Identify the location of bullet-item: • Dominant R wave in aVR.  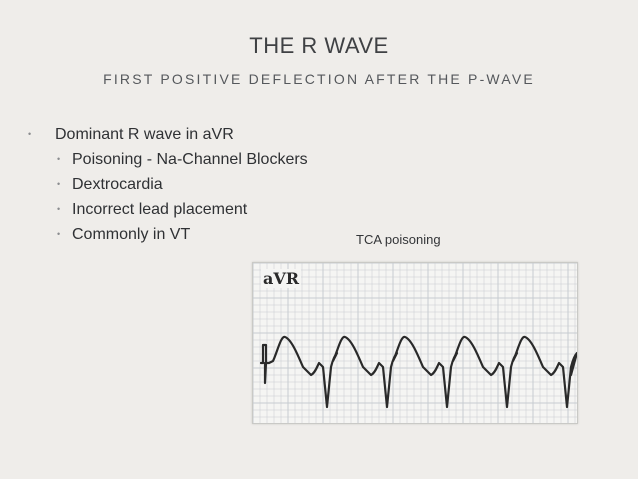
(168, 134).